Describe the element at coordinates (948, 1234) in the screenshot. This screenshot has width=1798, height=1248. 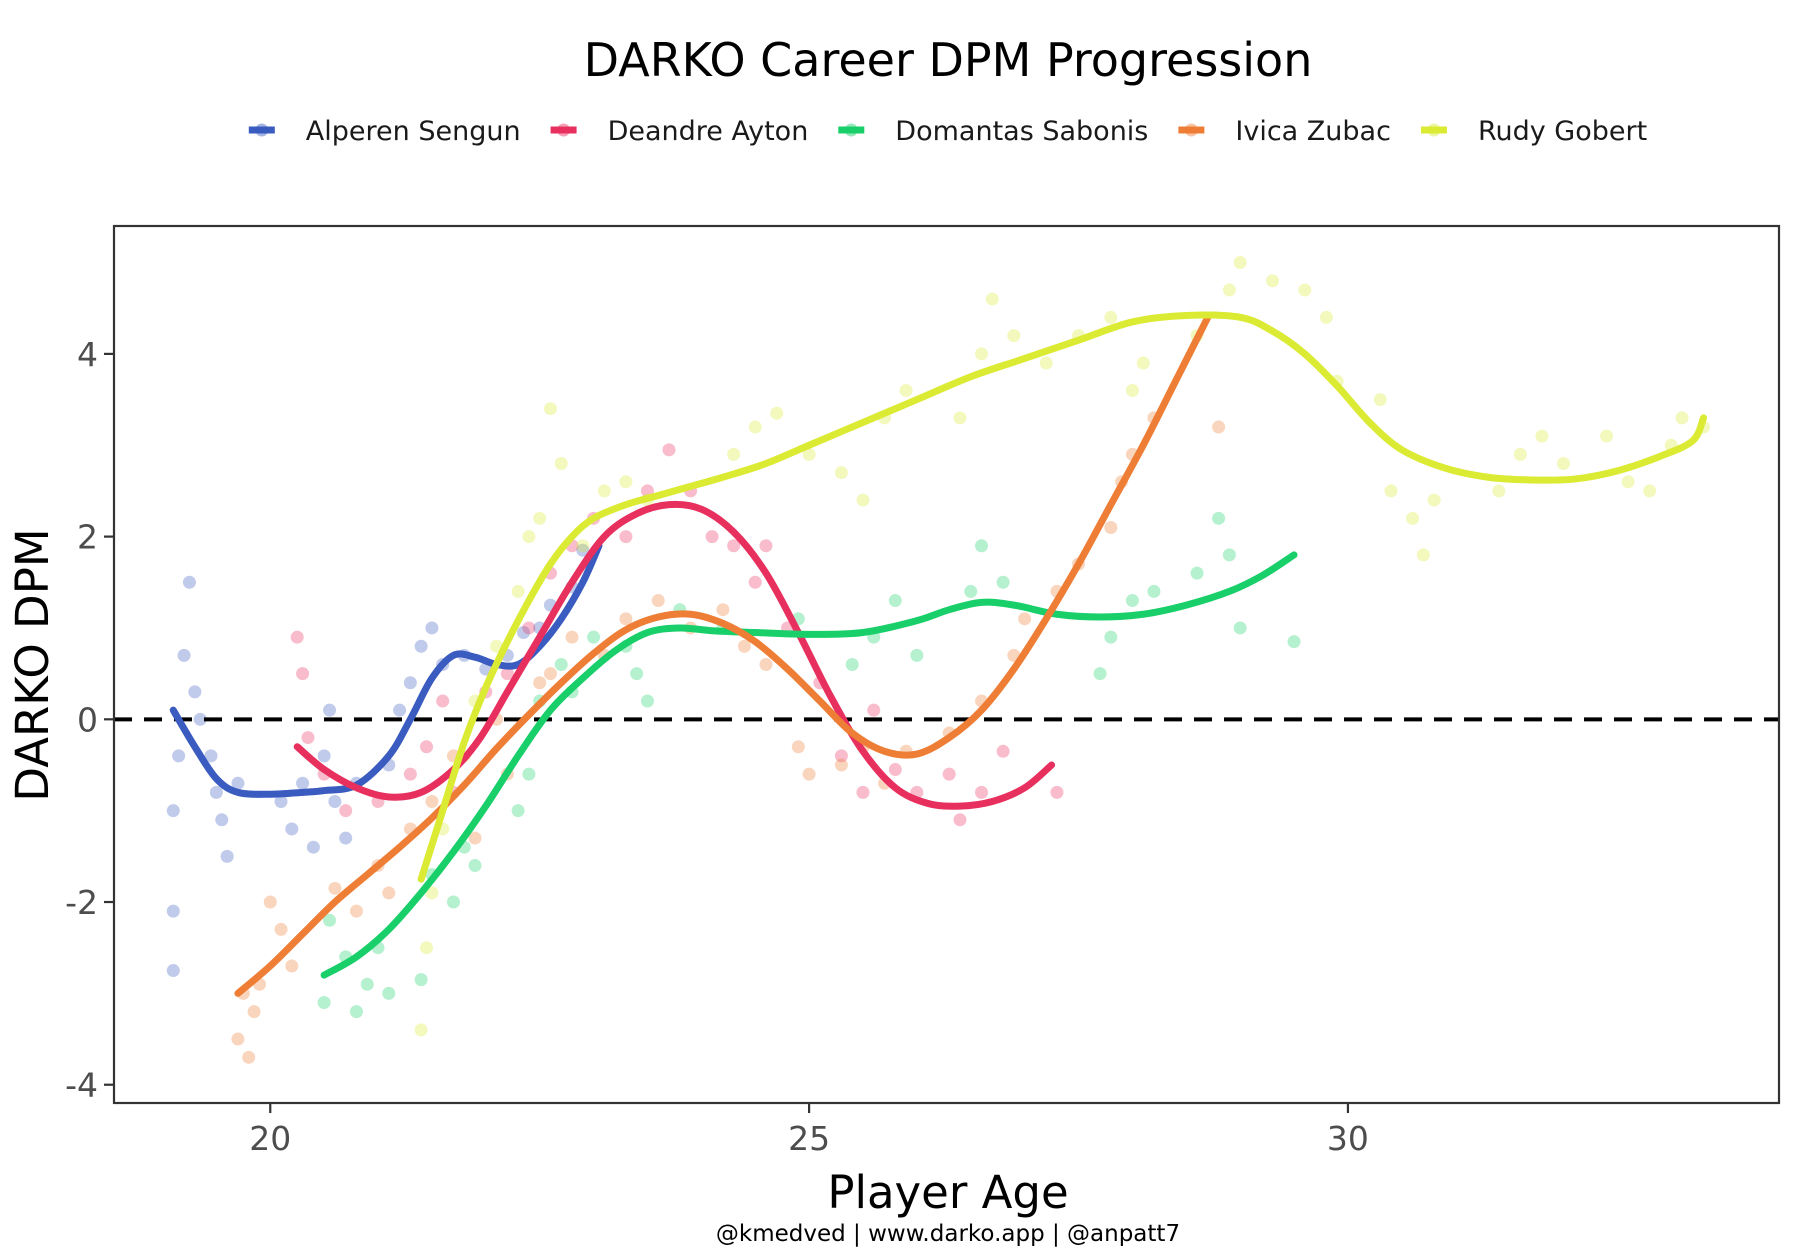
I see `chart-caption: @kmedved | www.darko.app | @anpatt7` at that location.